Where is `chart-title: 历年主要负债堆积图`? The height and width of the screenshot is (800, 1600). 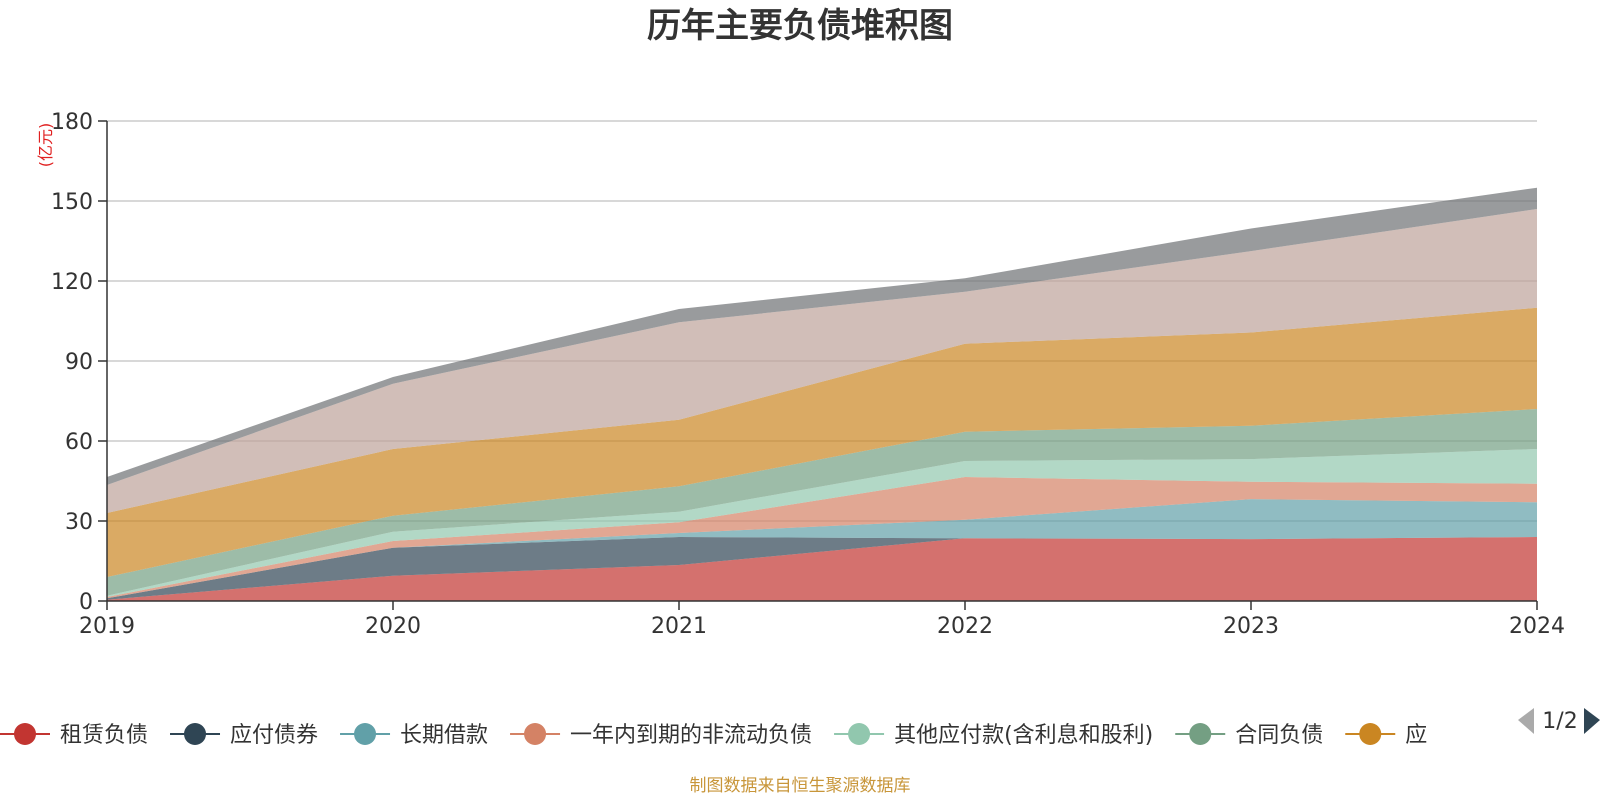
chart-title: 历年主要负债堆积图 is located at coordinates (800, 26).